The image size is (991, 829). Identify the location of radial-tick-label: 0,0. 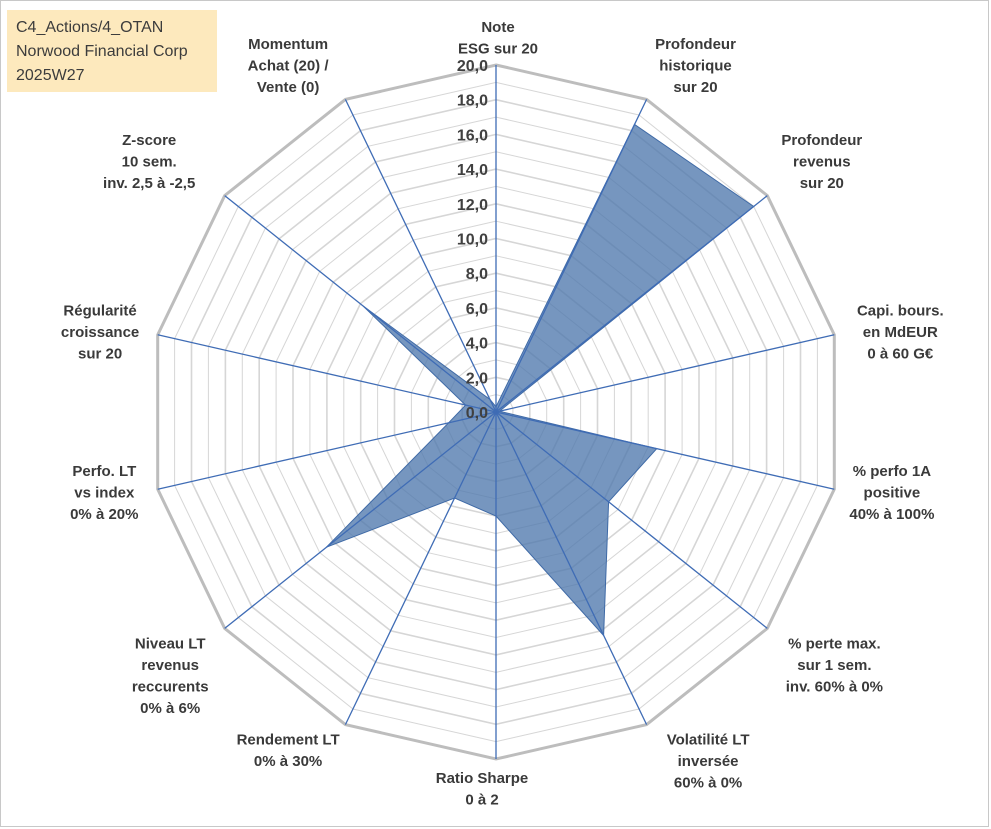
(477, 413).